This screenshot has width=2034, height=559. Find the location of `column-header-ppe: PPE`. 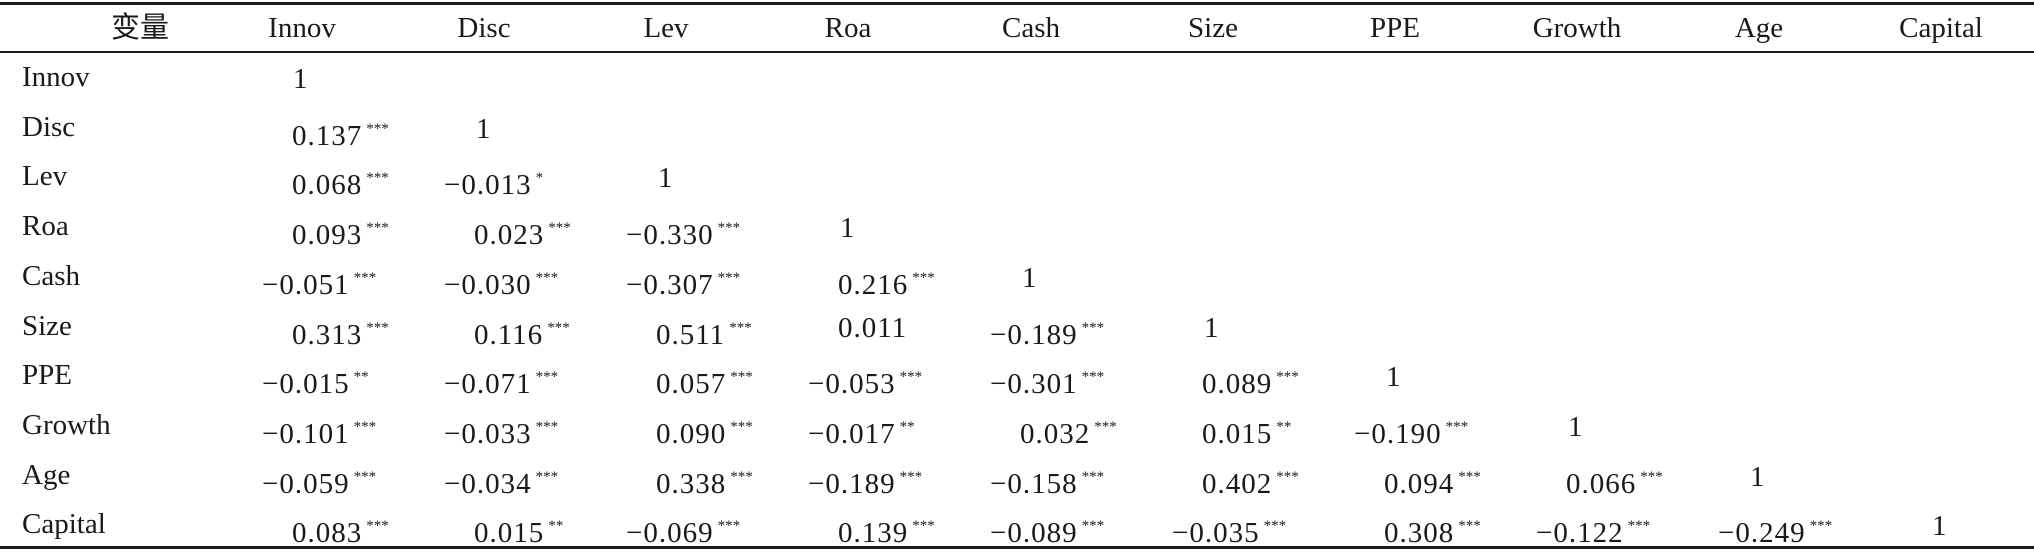

column-header-ppe: PPE is located at coordinates (1395, 28).